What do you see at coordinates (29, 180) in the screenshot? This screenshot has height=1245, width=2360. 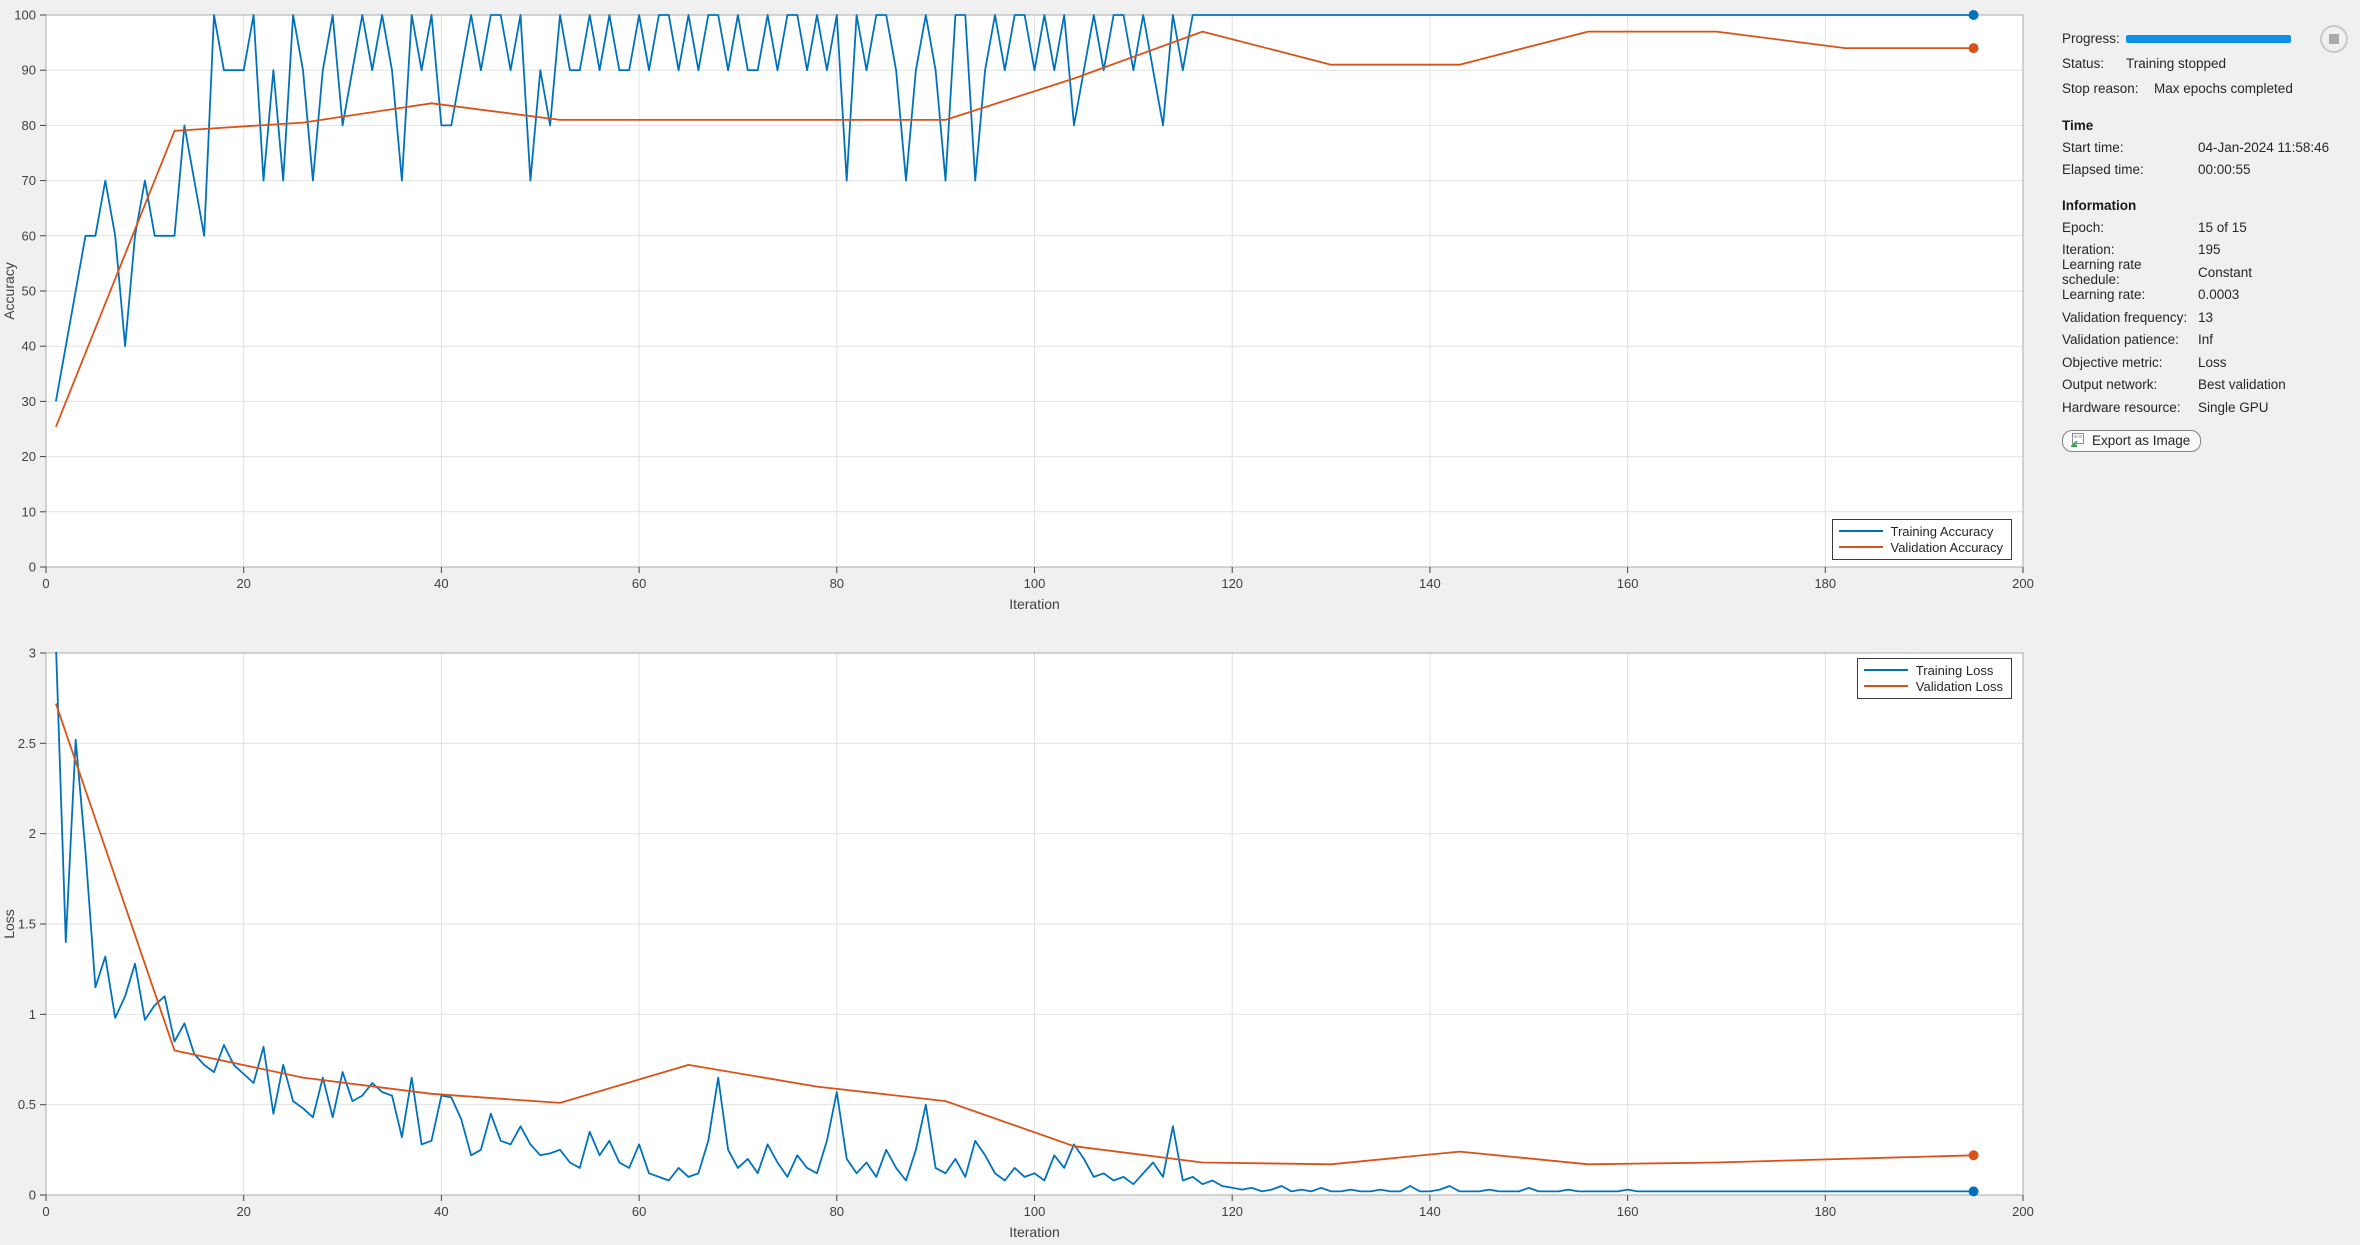 I see `svg-text: 70` at bounding box center [29, 180].